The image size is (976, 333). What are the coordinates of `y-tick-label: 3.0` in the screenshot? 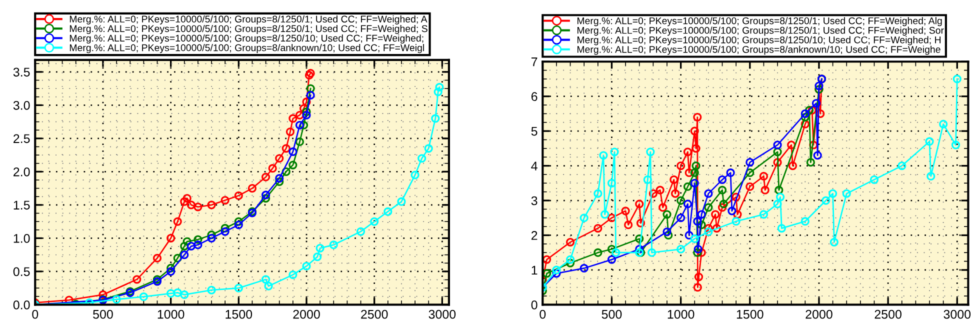 It's located at (21, 105).